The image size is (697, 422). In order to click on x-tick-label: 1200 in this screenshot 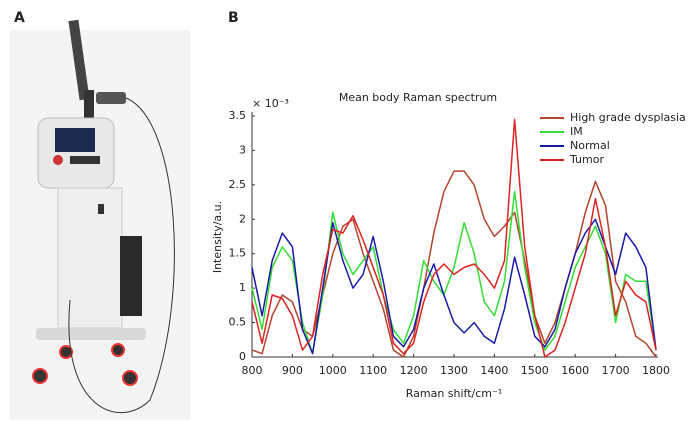, I will do `click(414, 370)`.